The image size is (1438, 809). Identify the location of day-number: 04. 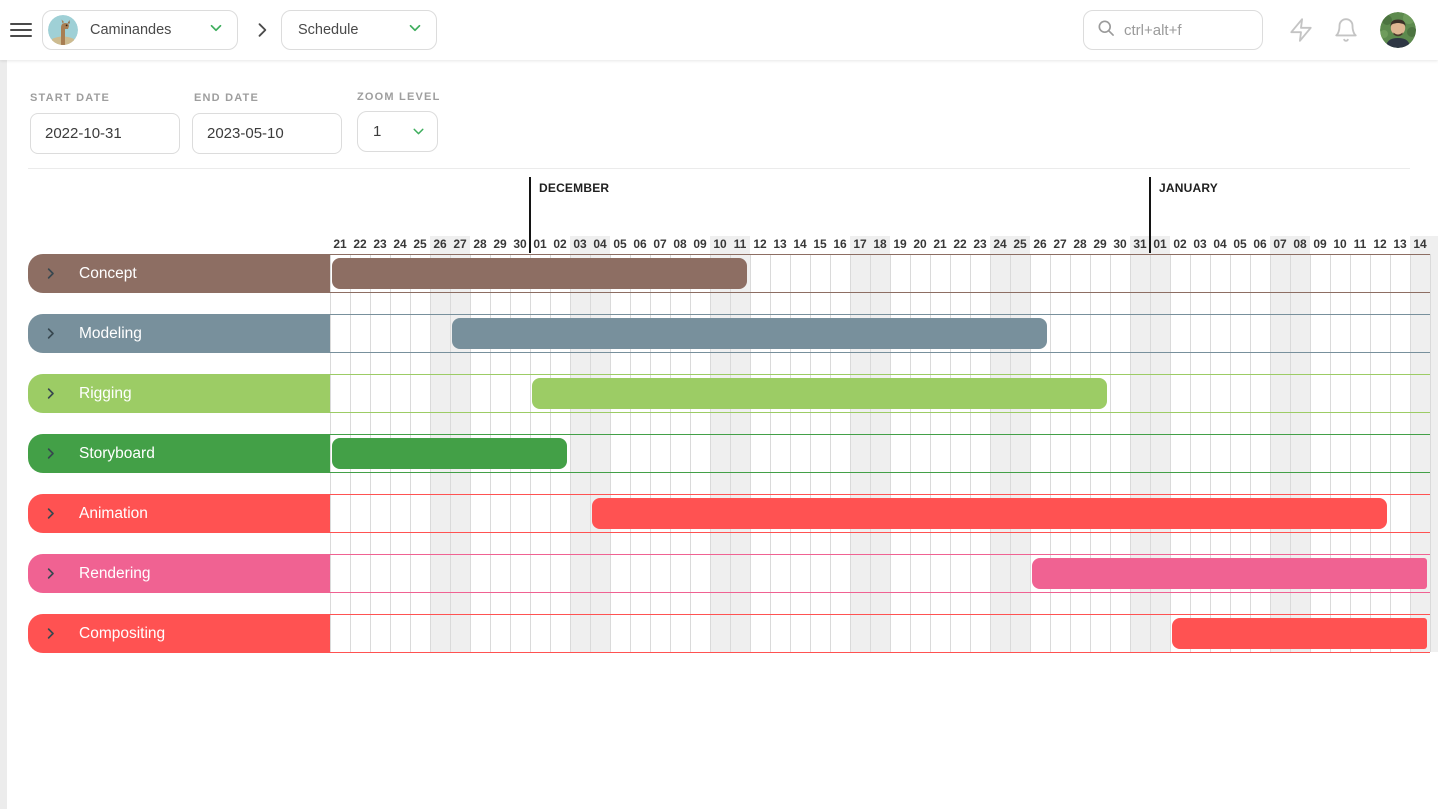
(600, 244).